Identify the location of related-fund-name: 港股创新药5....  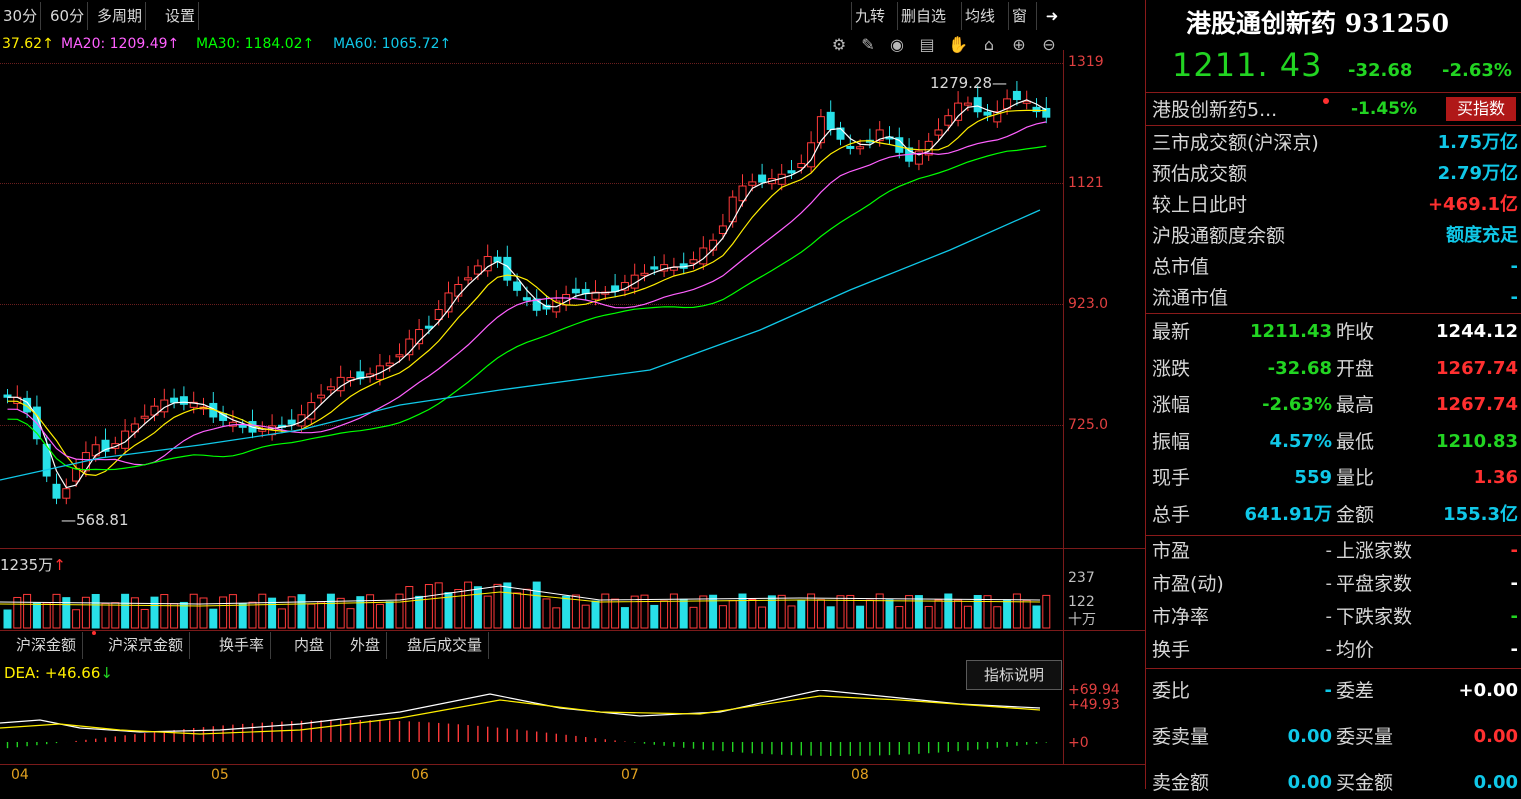
(1215, 110).